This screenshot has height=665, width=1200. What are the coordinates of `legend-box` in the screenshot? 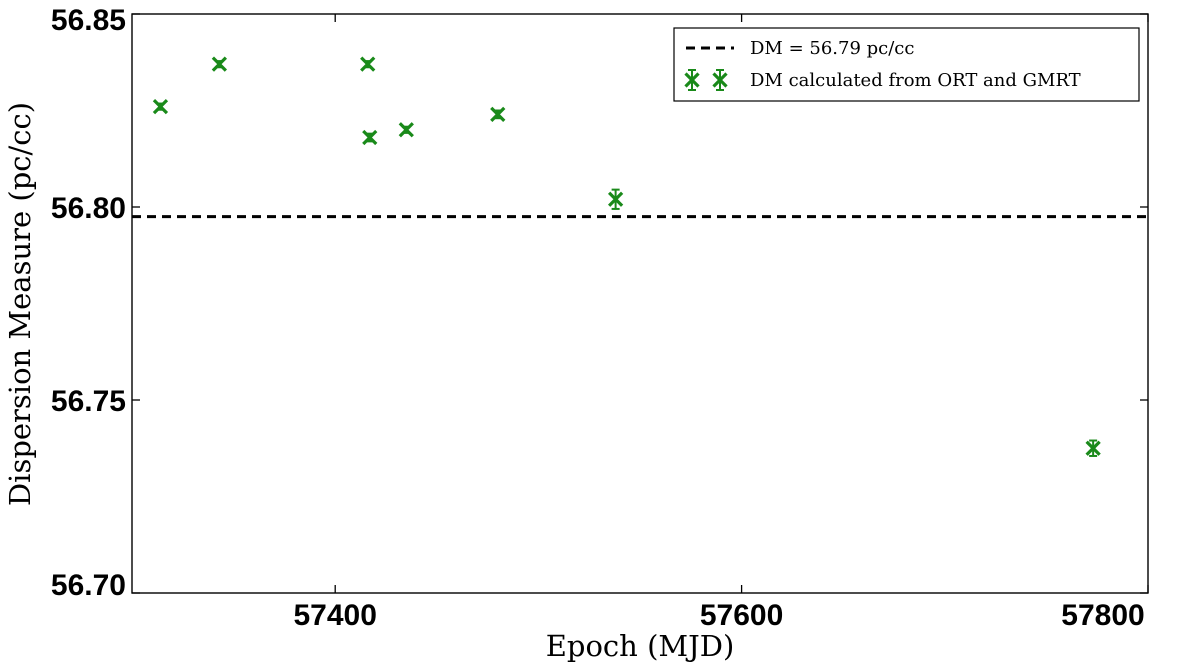 It's located at (906, 64).